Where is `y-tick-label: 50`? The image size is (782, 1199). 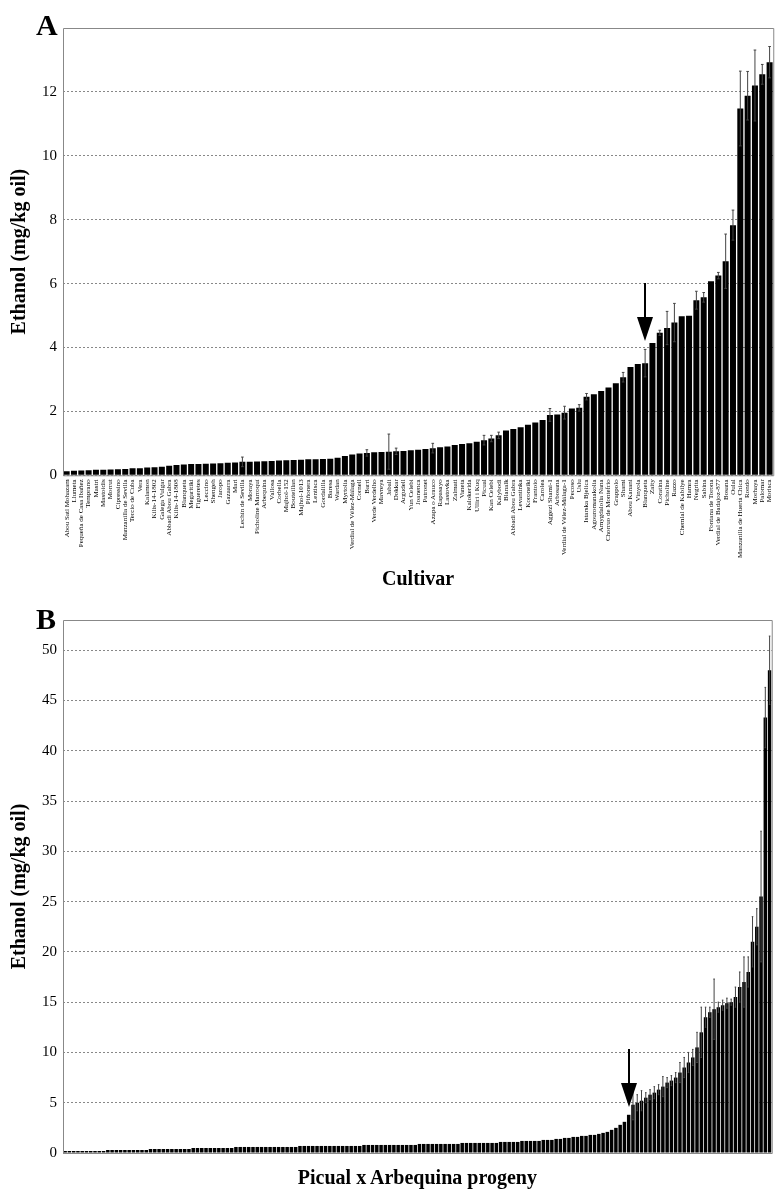
y-tick-label: 50 is located at coordinates (49, 649).